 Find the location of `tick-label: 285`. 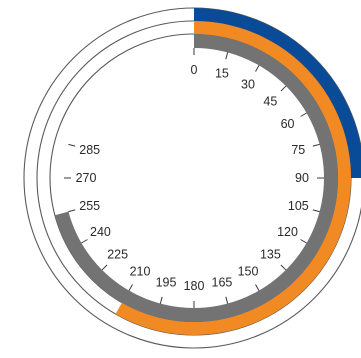

tick-label: 285 is located at coordinates (89, 150).